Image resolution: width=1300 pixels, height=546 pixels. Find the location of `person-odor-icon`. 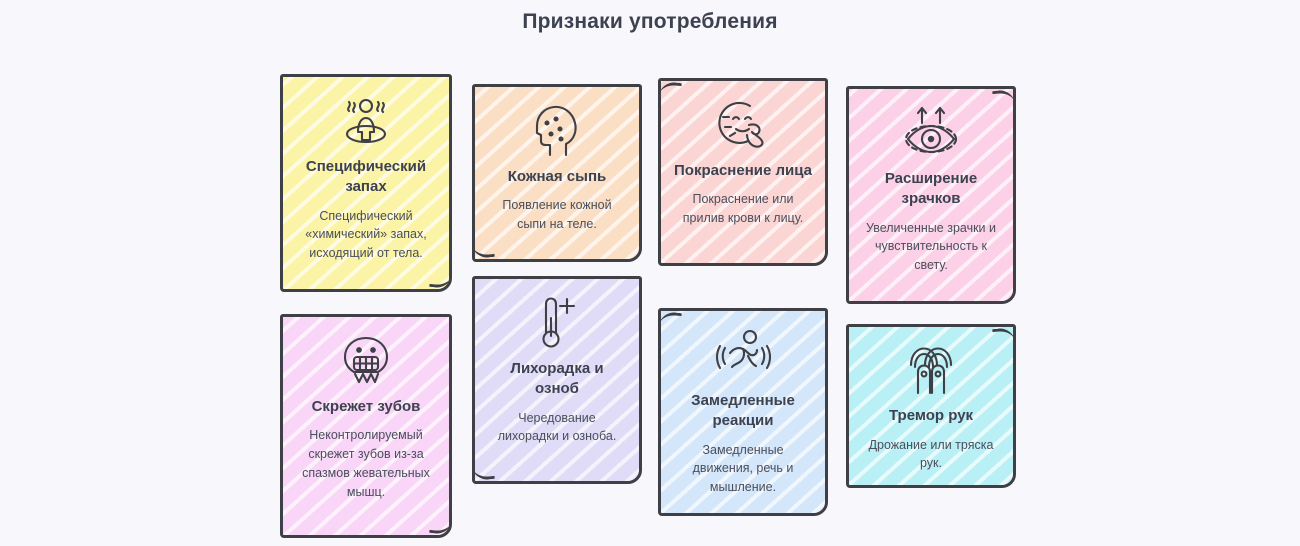

person-odor-icon is located at coordinates (366, 121).